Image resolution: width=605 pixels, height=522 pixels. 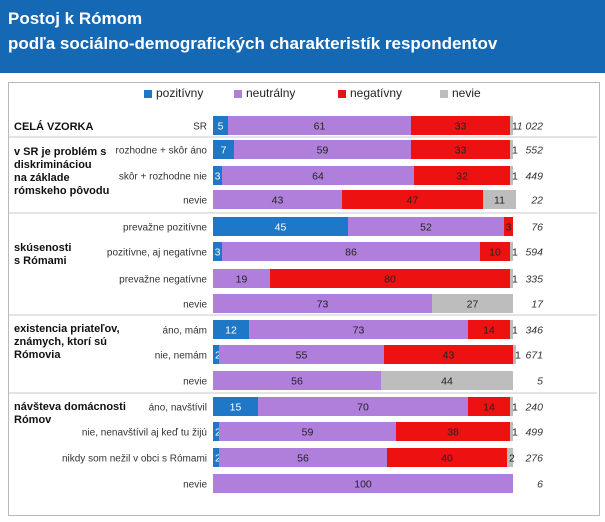 What do you see at coordinates (75, 18) in the screenshot?
I see `title-line-1: Postoj k Rómom` at bounding box center [75, 18].